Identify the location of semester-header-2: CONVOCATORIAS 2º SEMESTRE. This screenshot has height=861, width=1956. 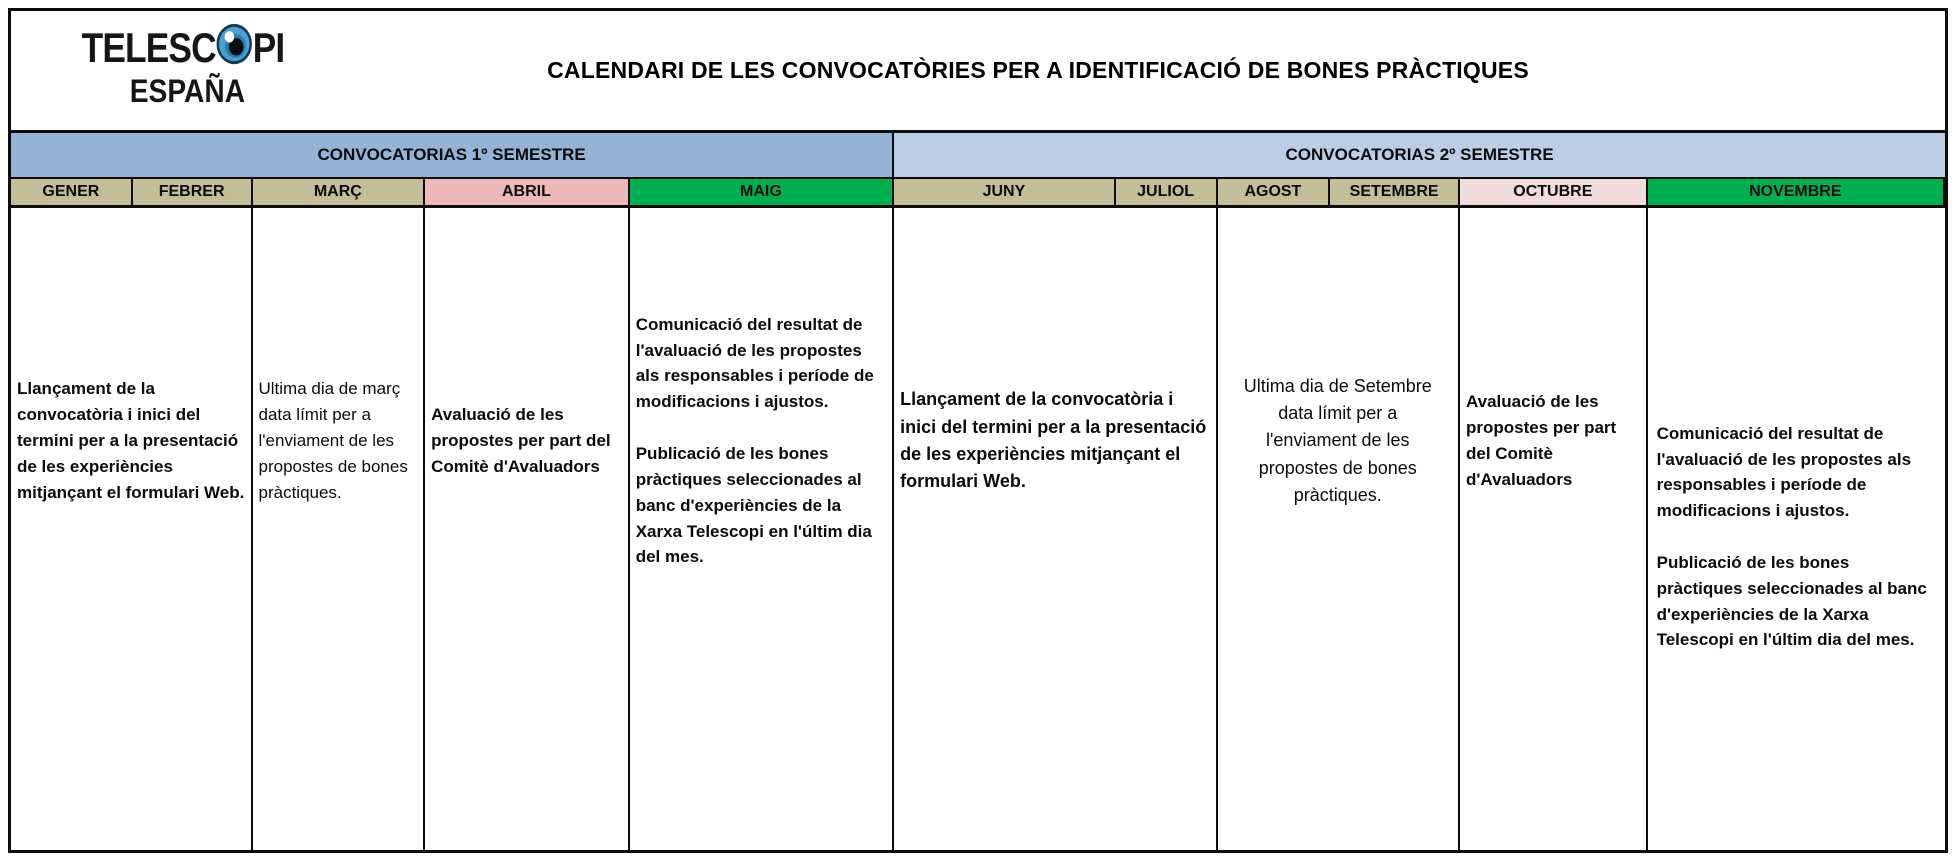
(1419, 156).